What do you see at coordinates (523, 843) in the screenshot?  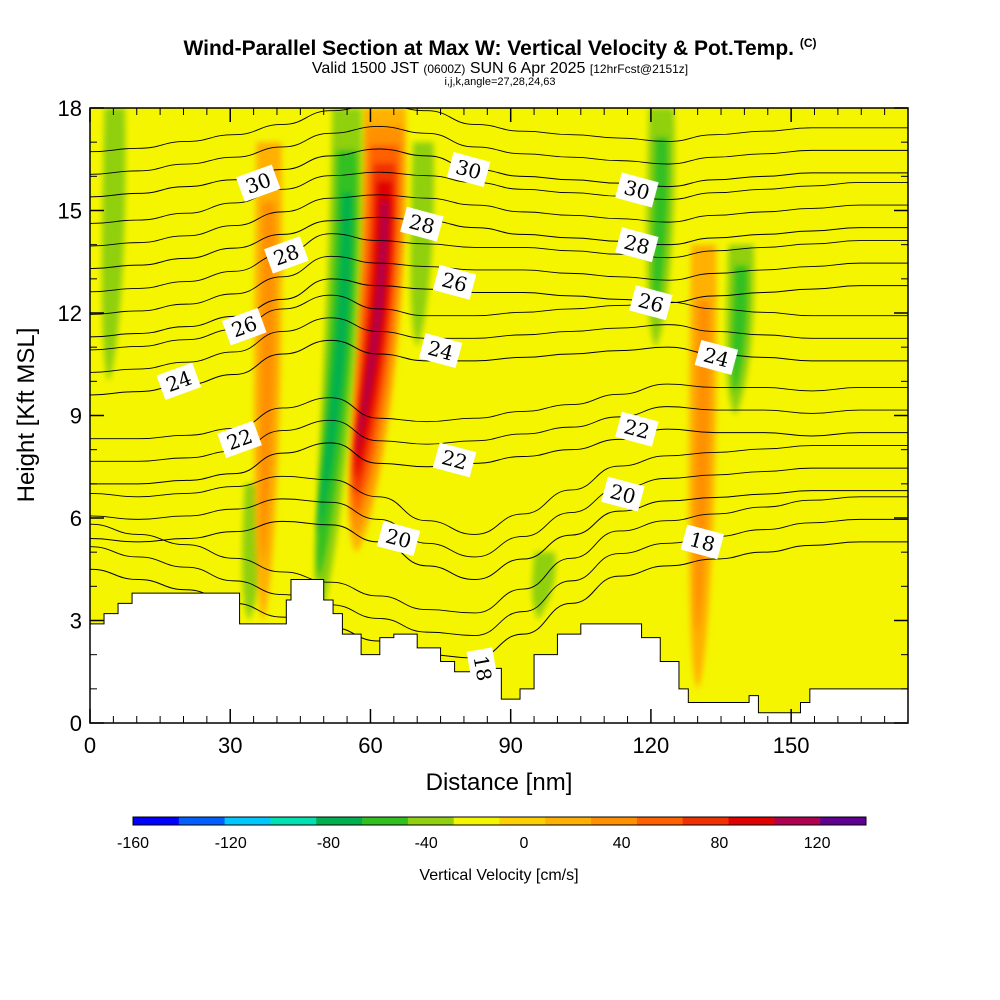 I see `colorbar-tick-label: 0` at bounding box center [523, 843].